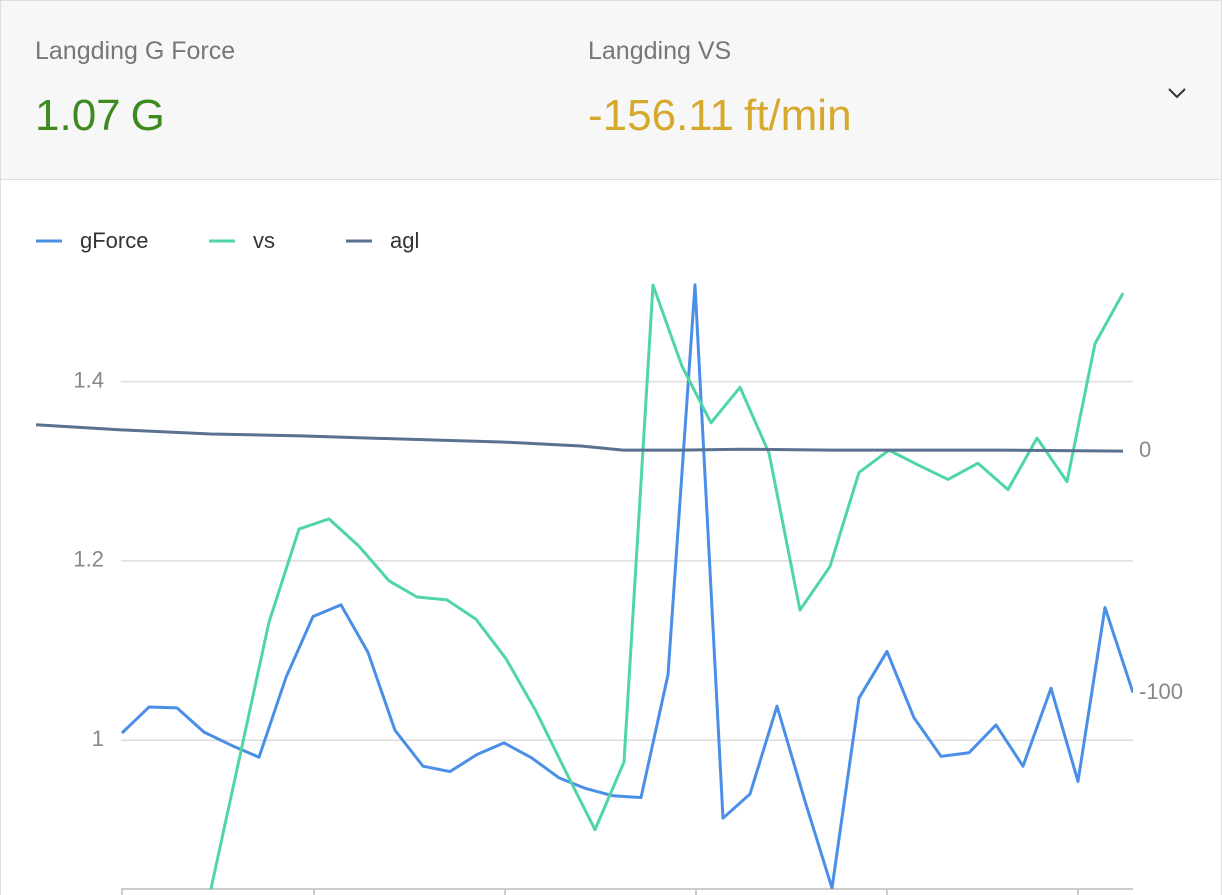  Describe the element at coordinates (114, 240) in the screenshot. I see `legend-label: gForce` at that location.